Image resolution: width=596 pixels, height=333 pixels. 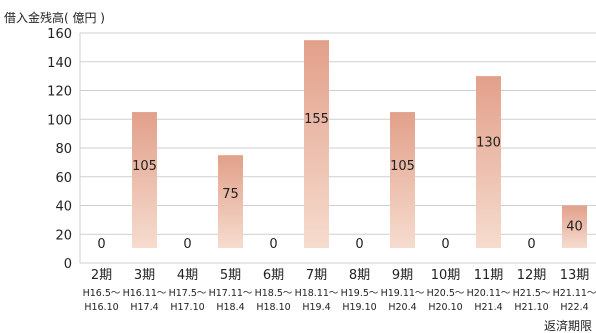 What do you see at coordinates (187, 275) in the screenshot?
I see `x-category-label: 4期` at bounding box center [187, 275].